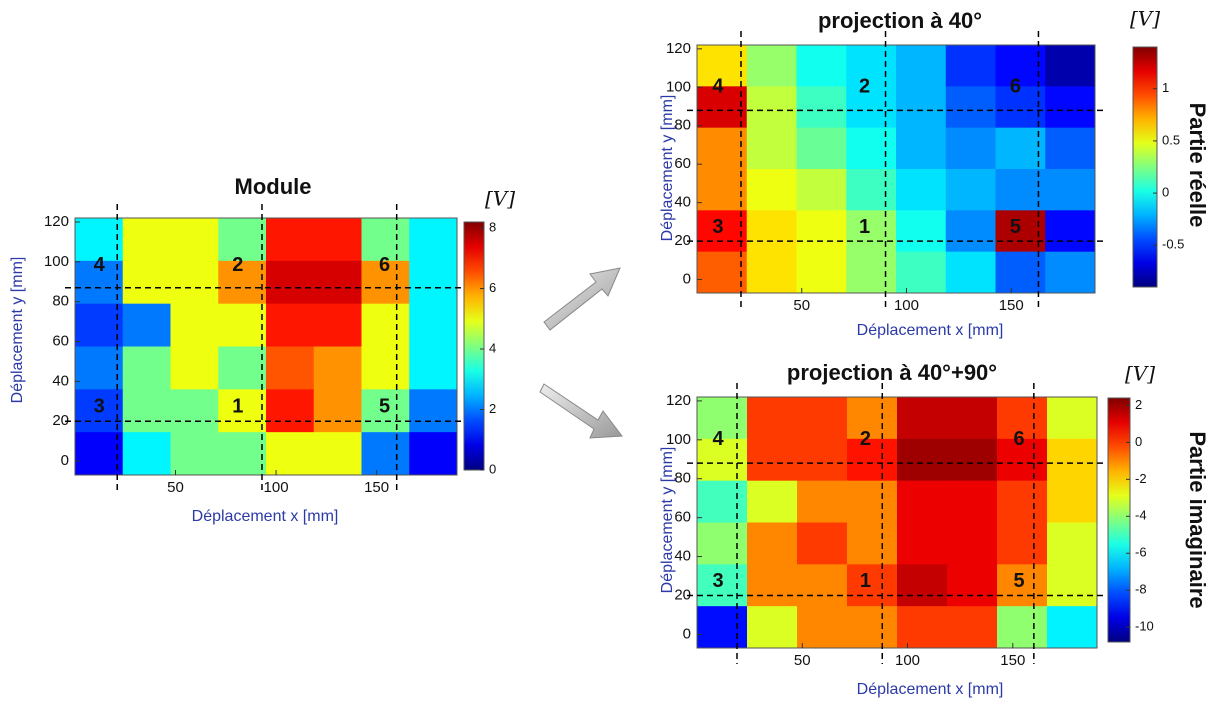 Image resolution: width=1226 pixels, height=702 pixels. Describe the element at coordinates (276, 487) in the screenshot. I see `x-tick-label: 100` at that location.